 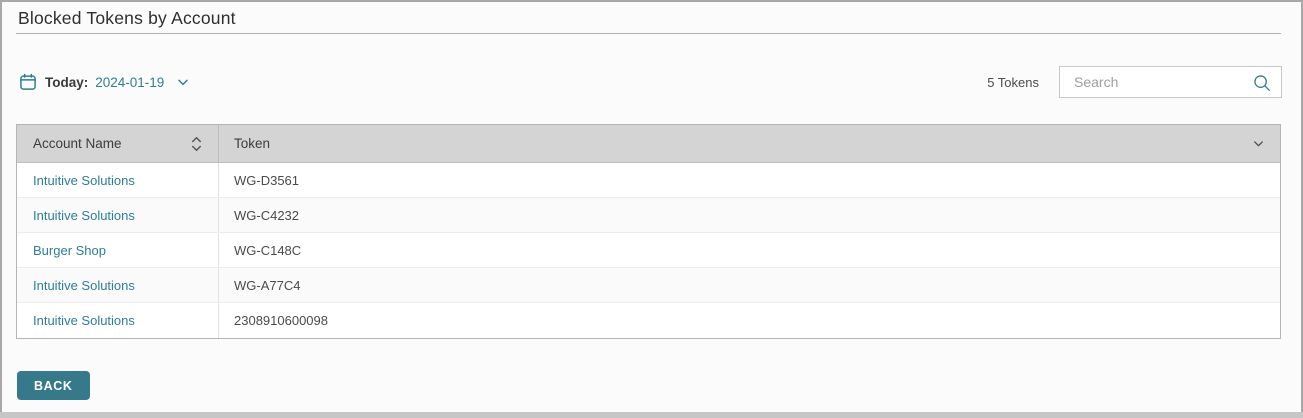 I want to click on page-title: Blocked Tokens by Account, so click(x=127, y=18).